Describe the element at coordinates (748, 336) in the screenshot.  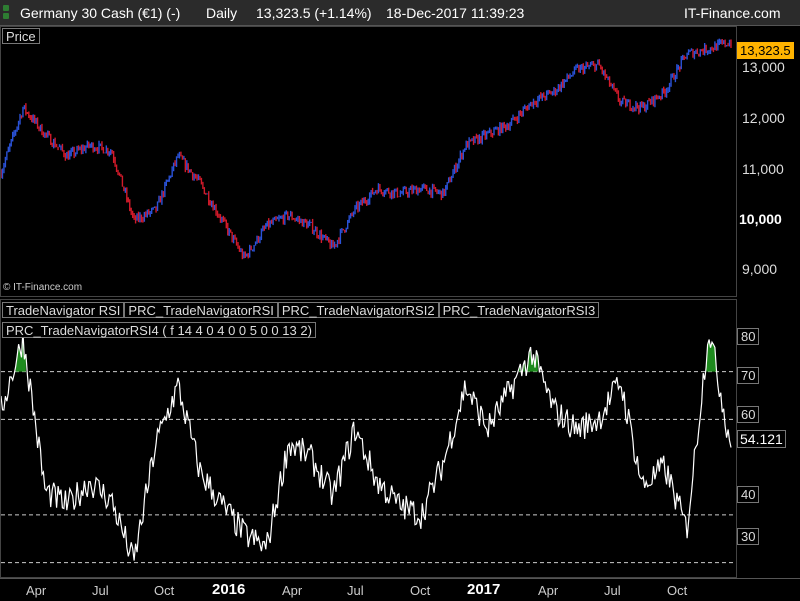
I see `level-label-80: 80` at that location.